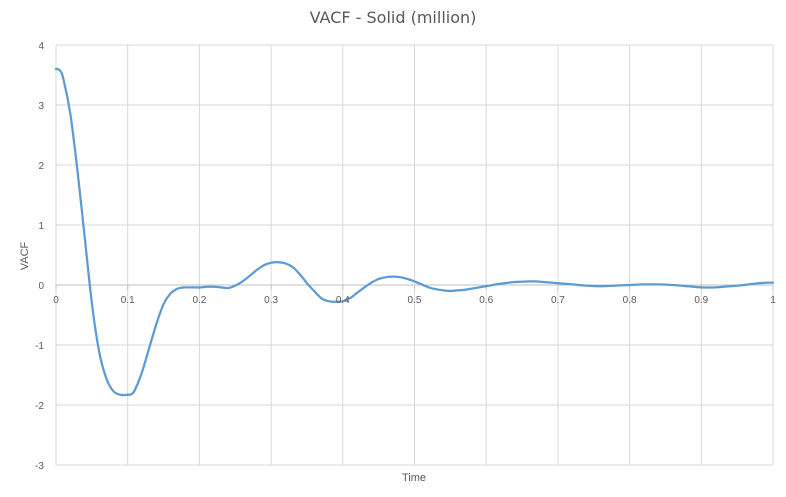 This screenshot has width=786, height=497. I want to click on x-tick-label: 0.1, so click(128, 300).